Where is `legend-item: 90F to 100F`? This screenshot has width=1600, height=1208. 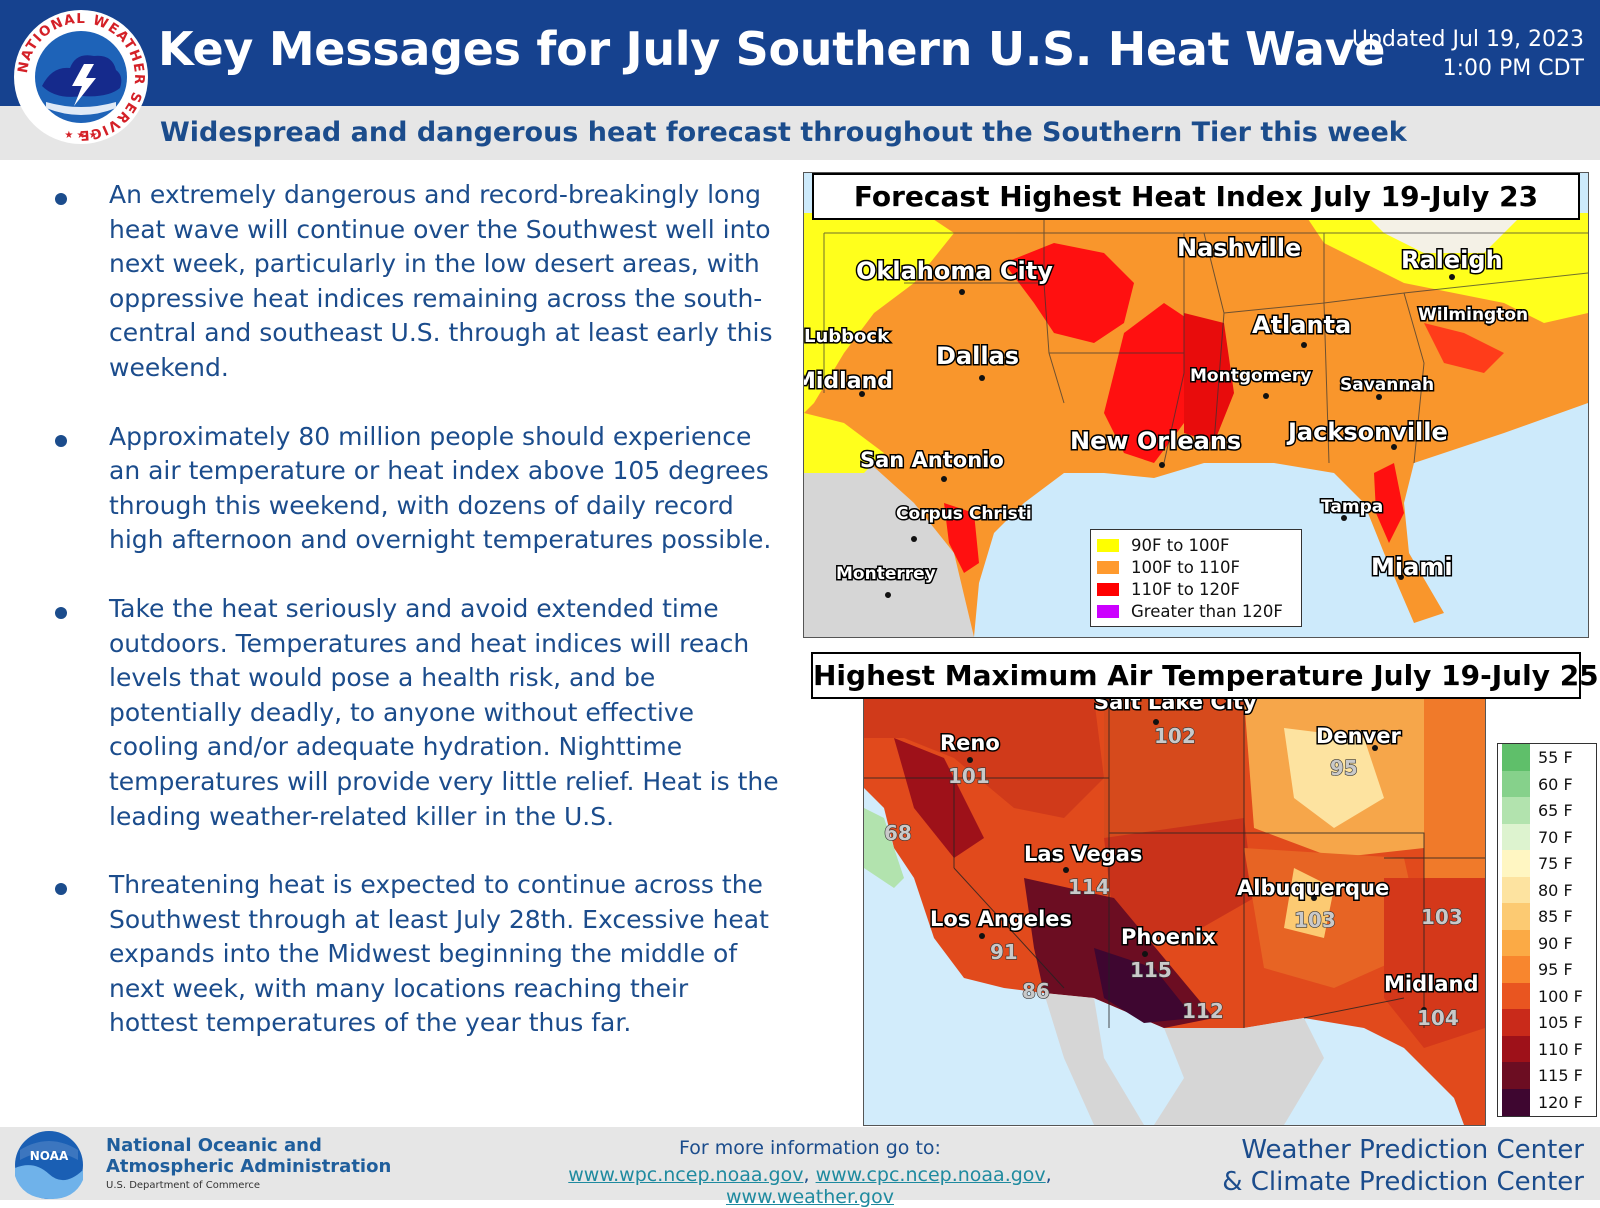
legend-item: 90F to 100F is located at coordinates (1163, 546).